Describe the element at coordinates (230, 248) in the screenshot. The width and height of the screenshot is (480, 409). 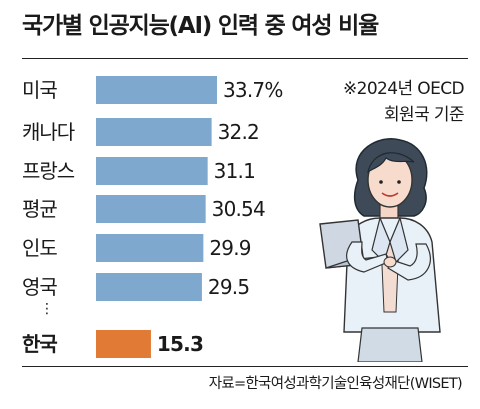
I see `value-label-4: 29.9` at that location.